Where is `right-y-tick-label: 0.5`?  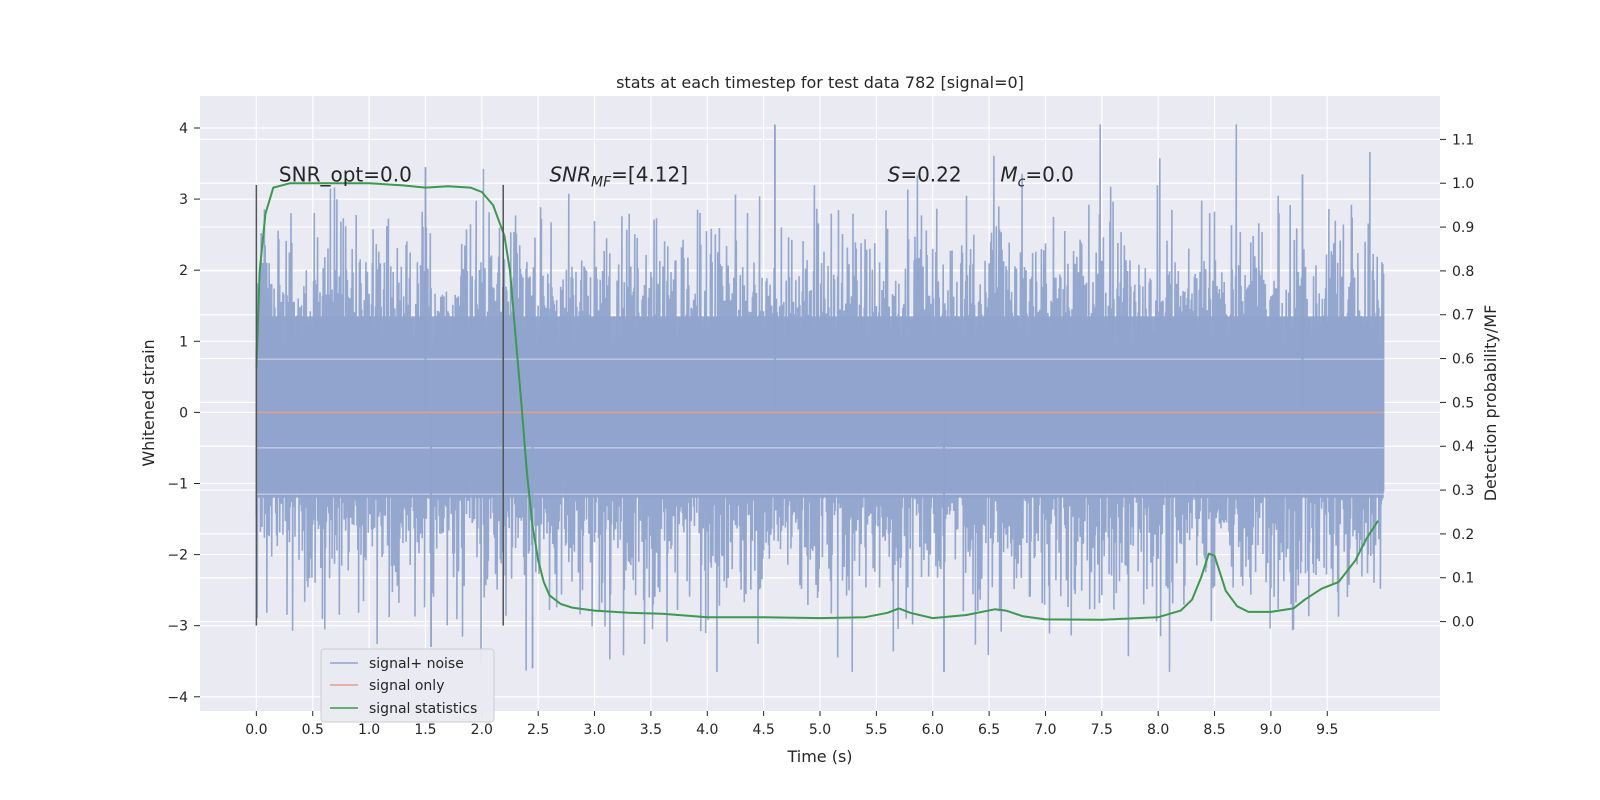
right-y-tick-label: 0.5 is located at coordinates (1463, 403).